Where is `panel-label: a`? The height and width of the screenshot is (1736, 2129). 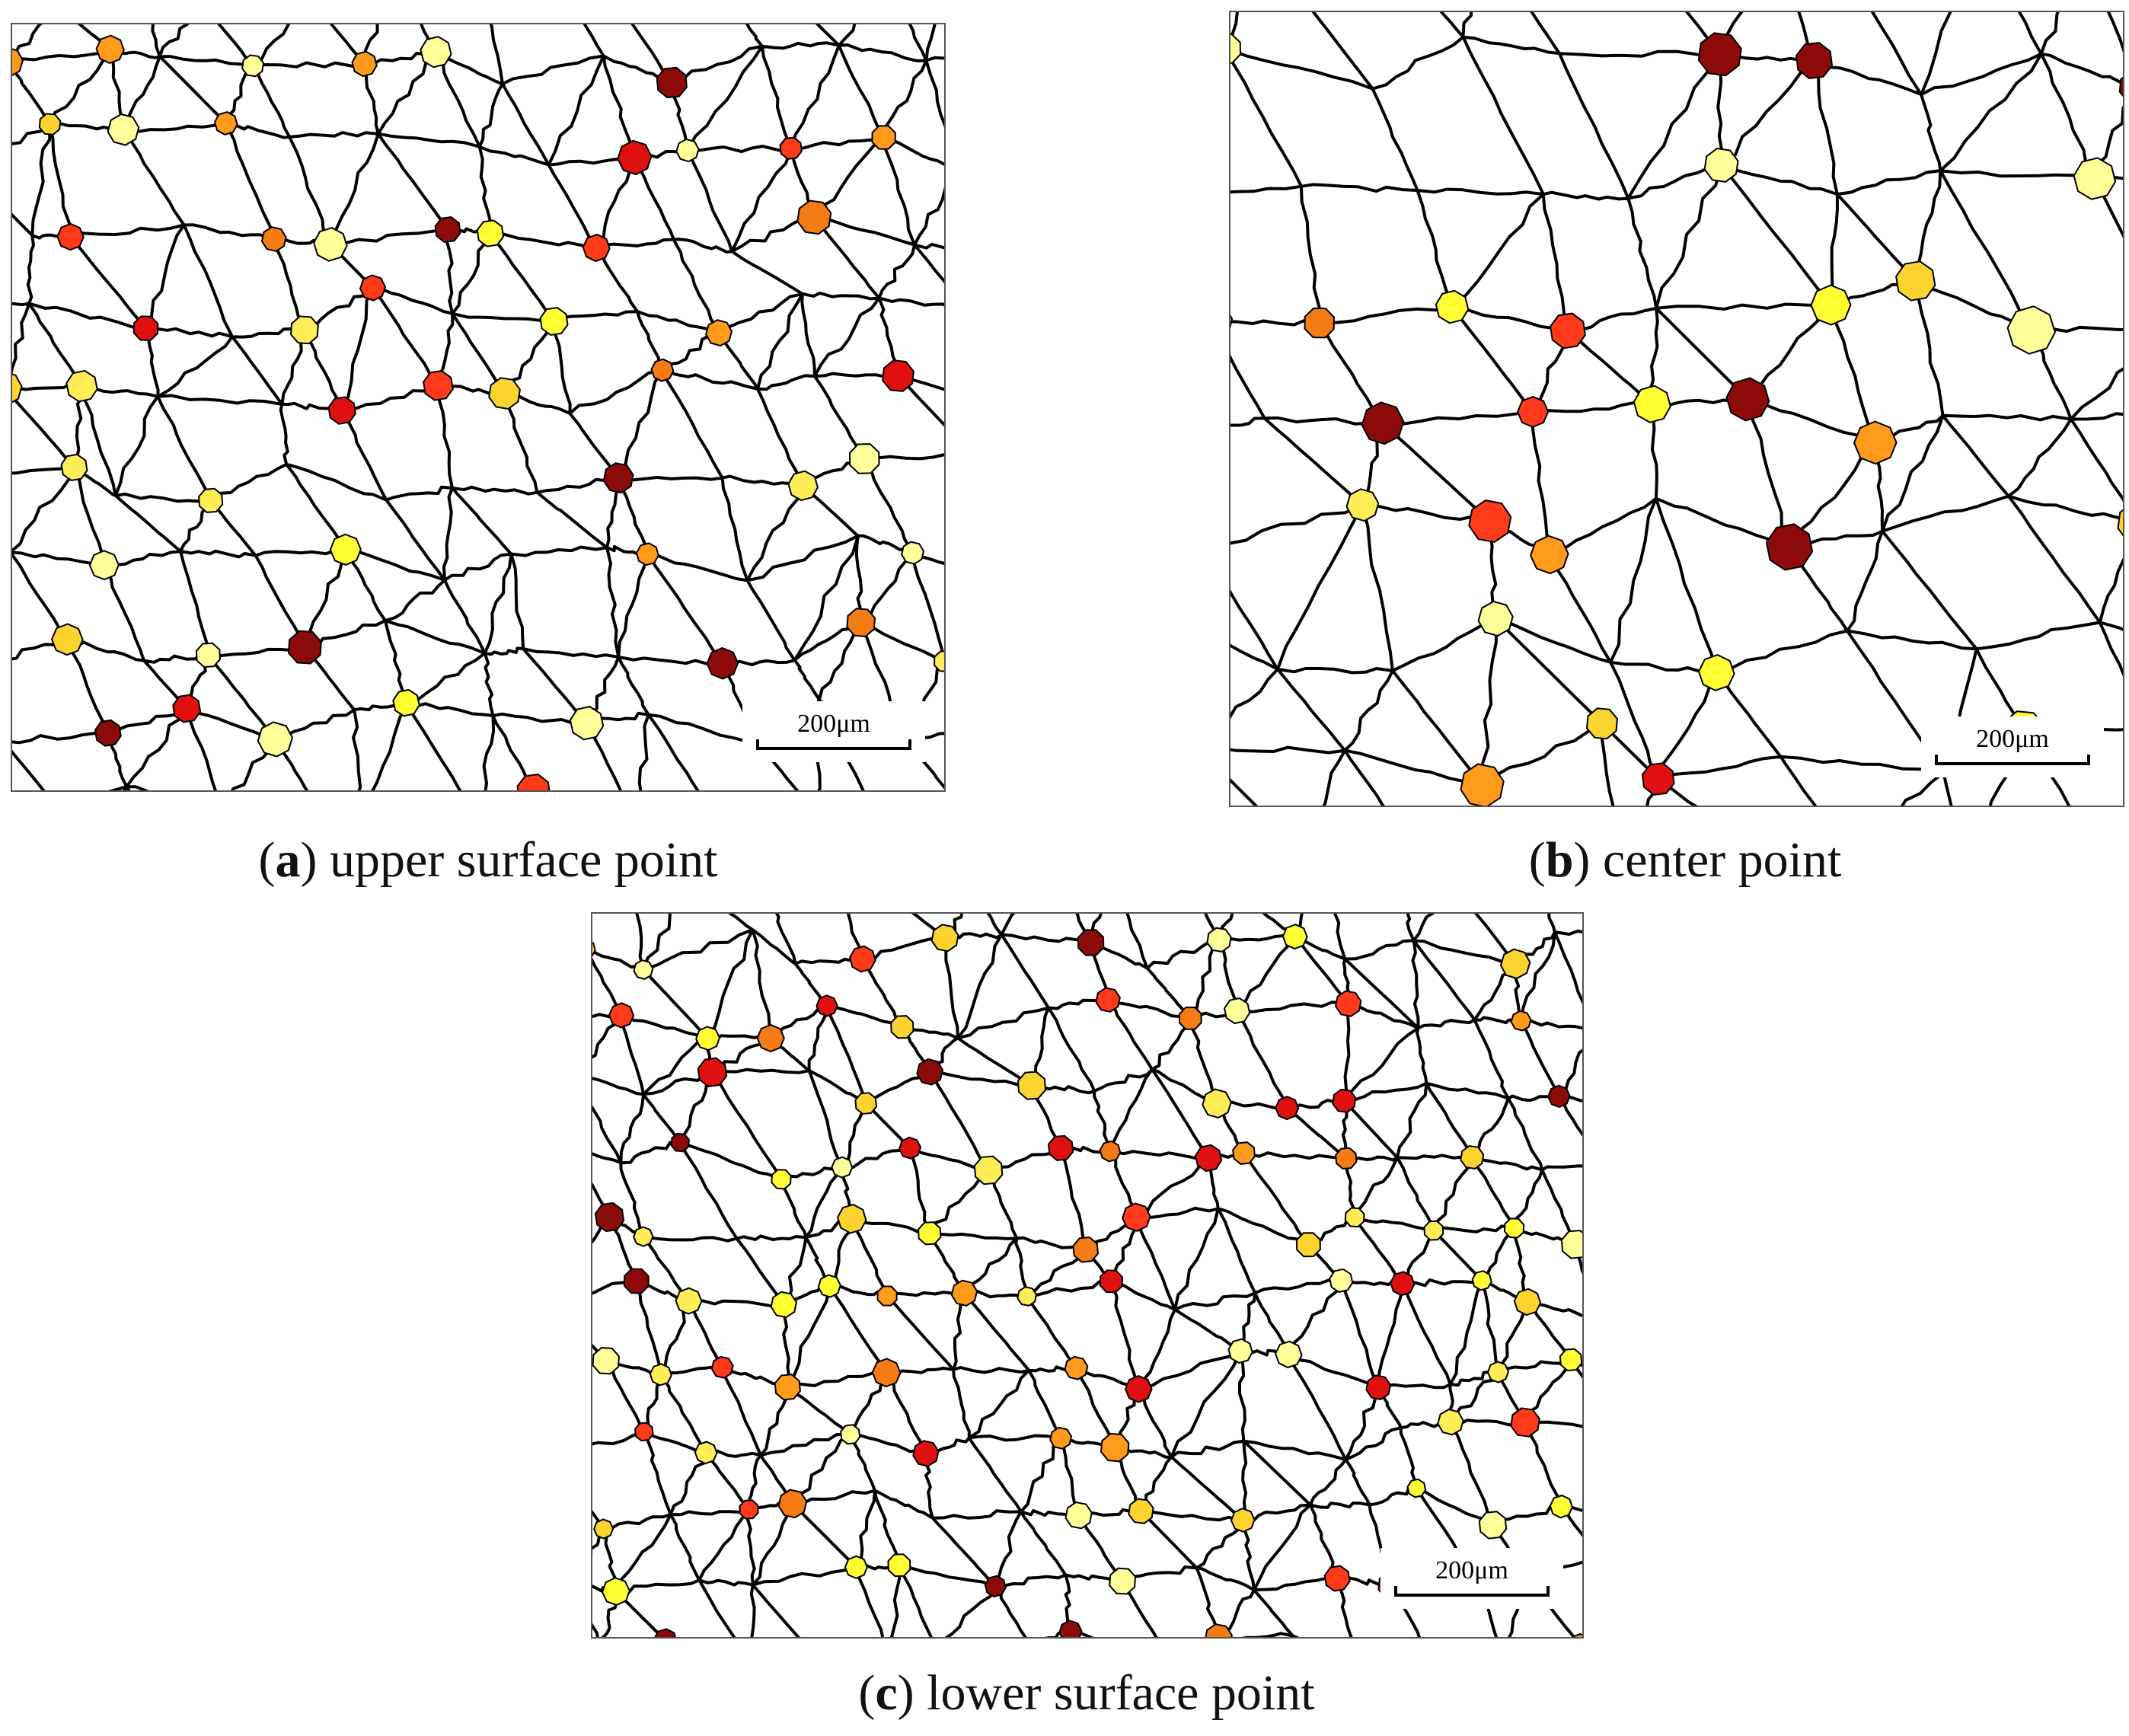
panel-label: a is located at coordinates (288, 860).